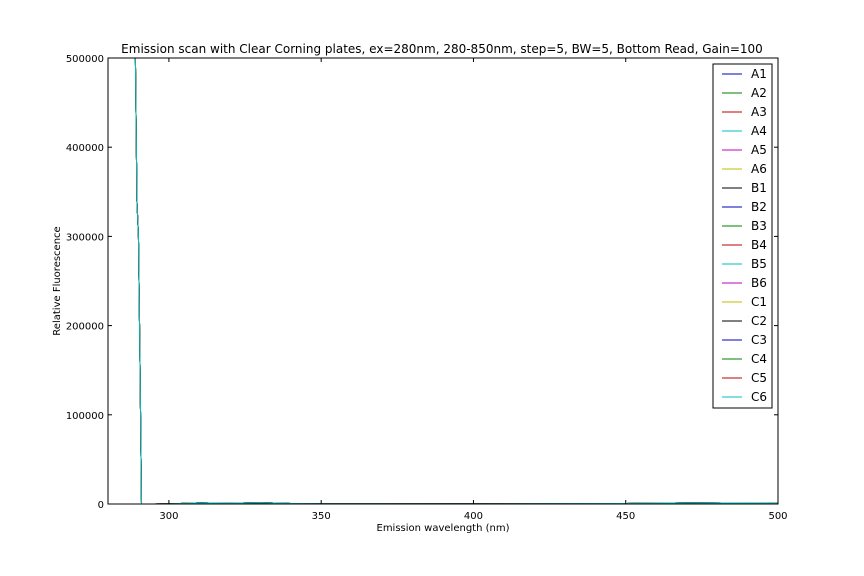 The image size is (864, 576). Describe the element at coordinates (57, 280) in the screenshot. I see `y-axis-label: Relative Fluorescence` at that location.